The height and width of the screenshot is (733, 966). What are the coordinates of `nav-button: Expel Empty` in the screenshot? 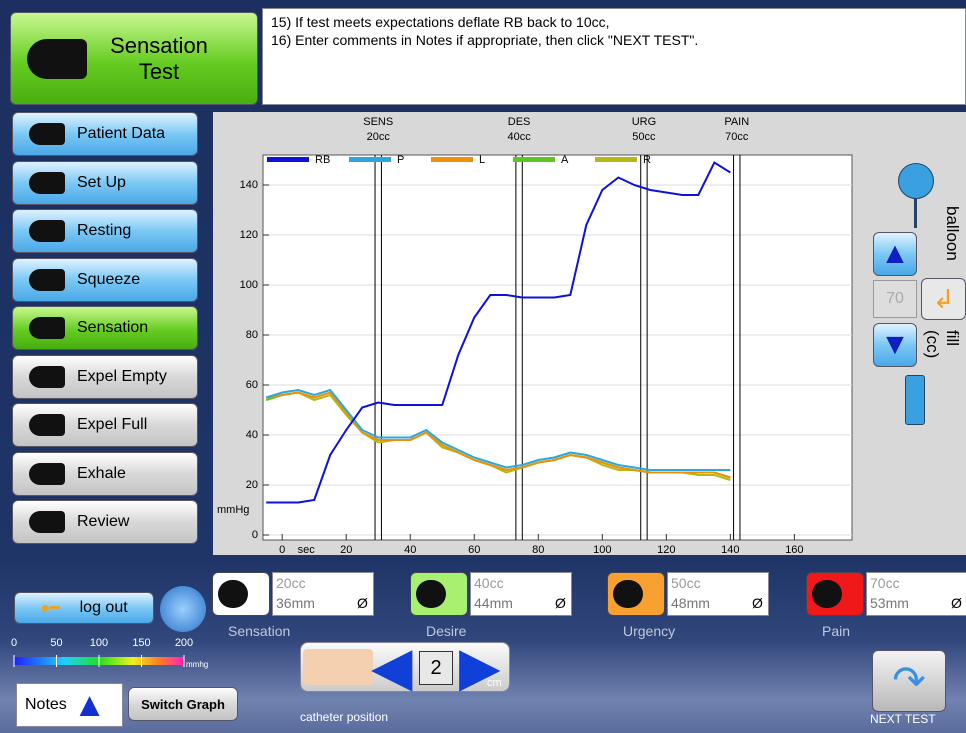 It's located at (105, 376).